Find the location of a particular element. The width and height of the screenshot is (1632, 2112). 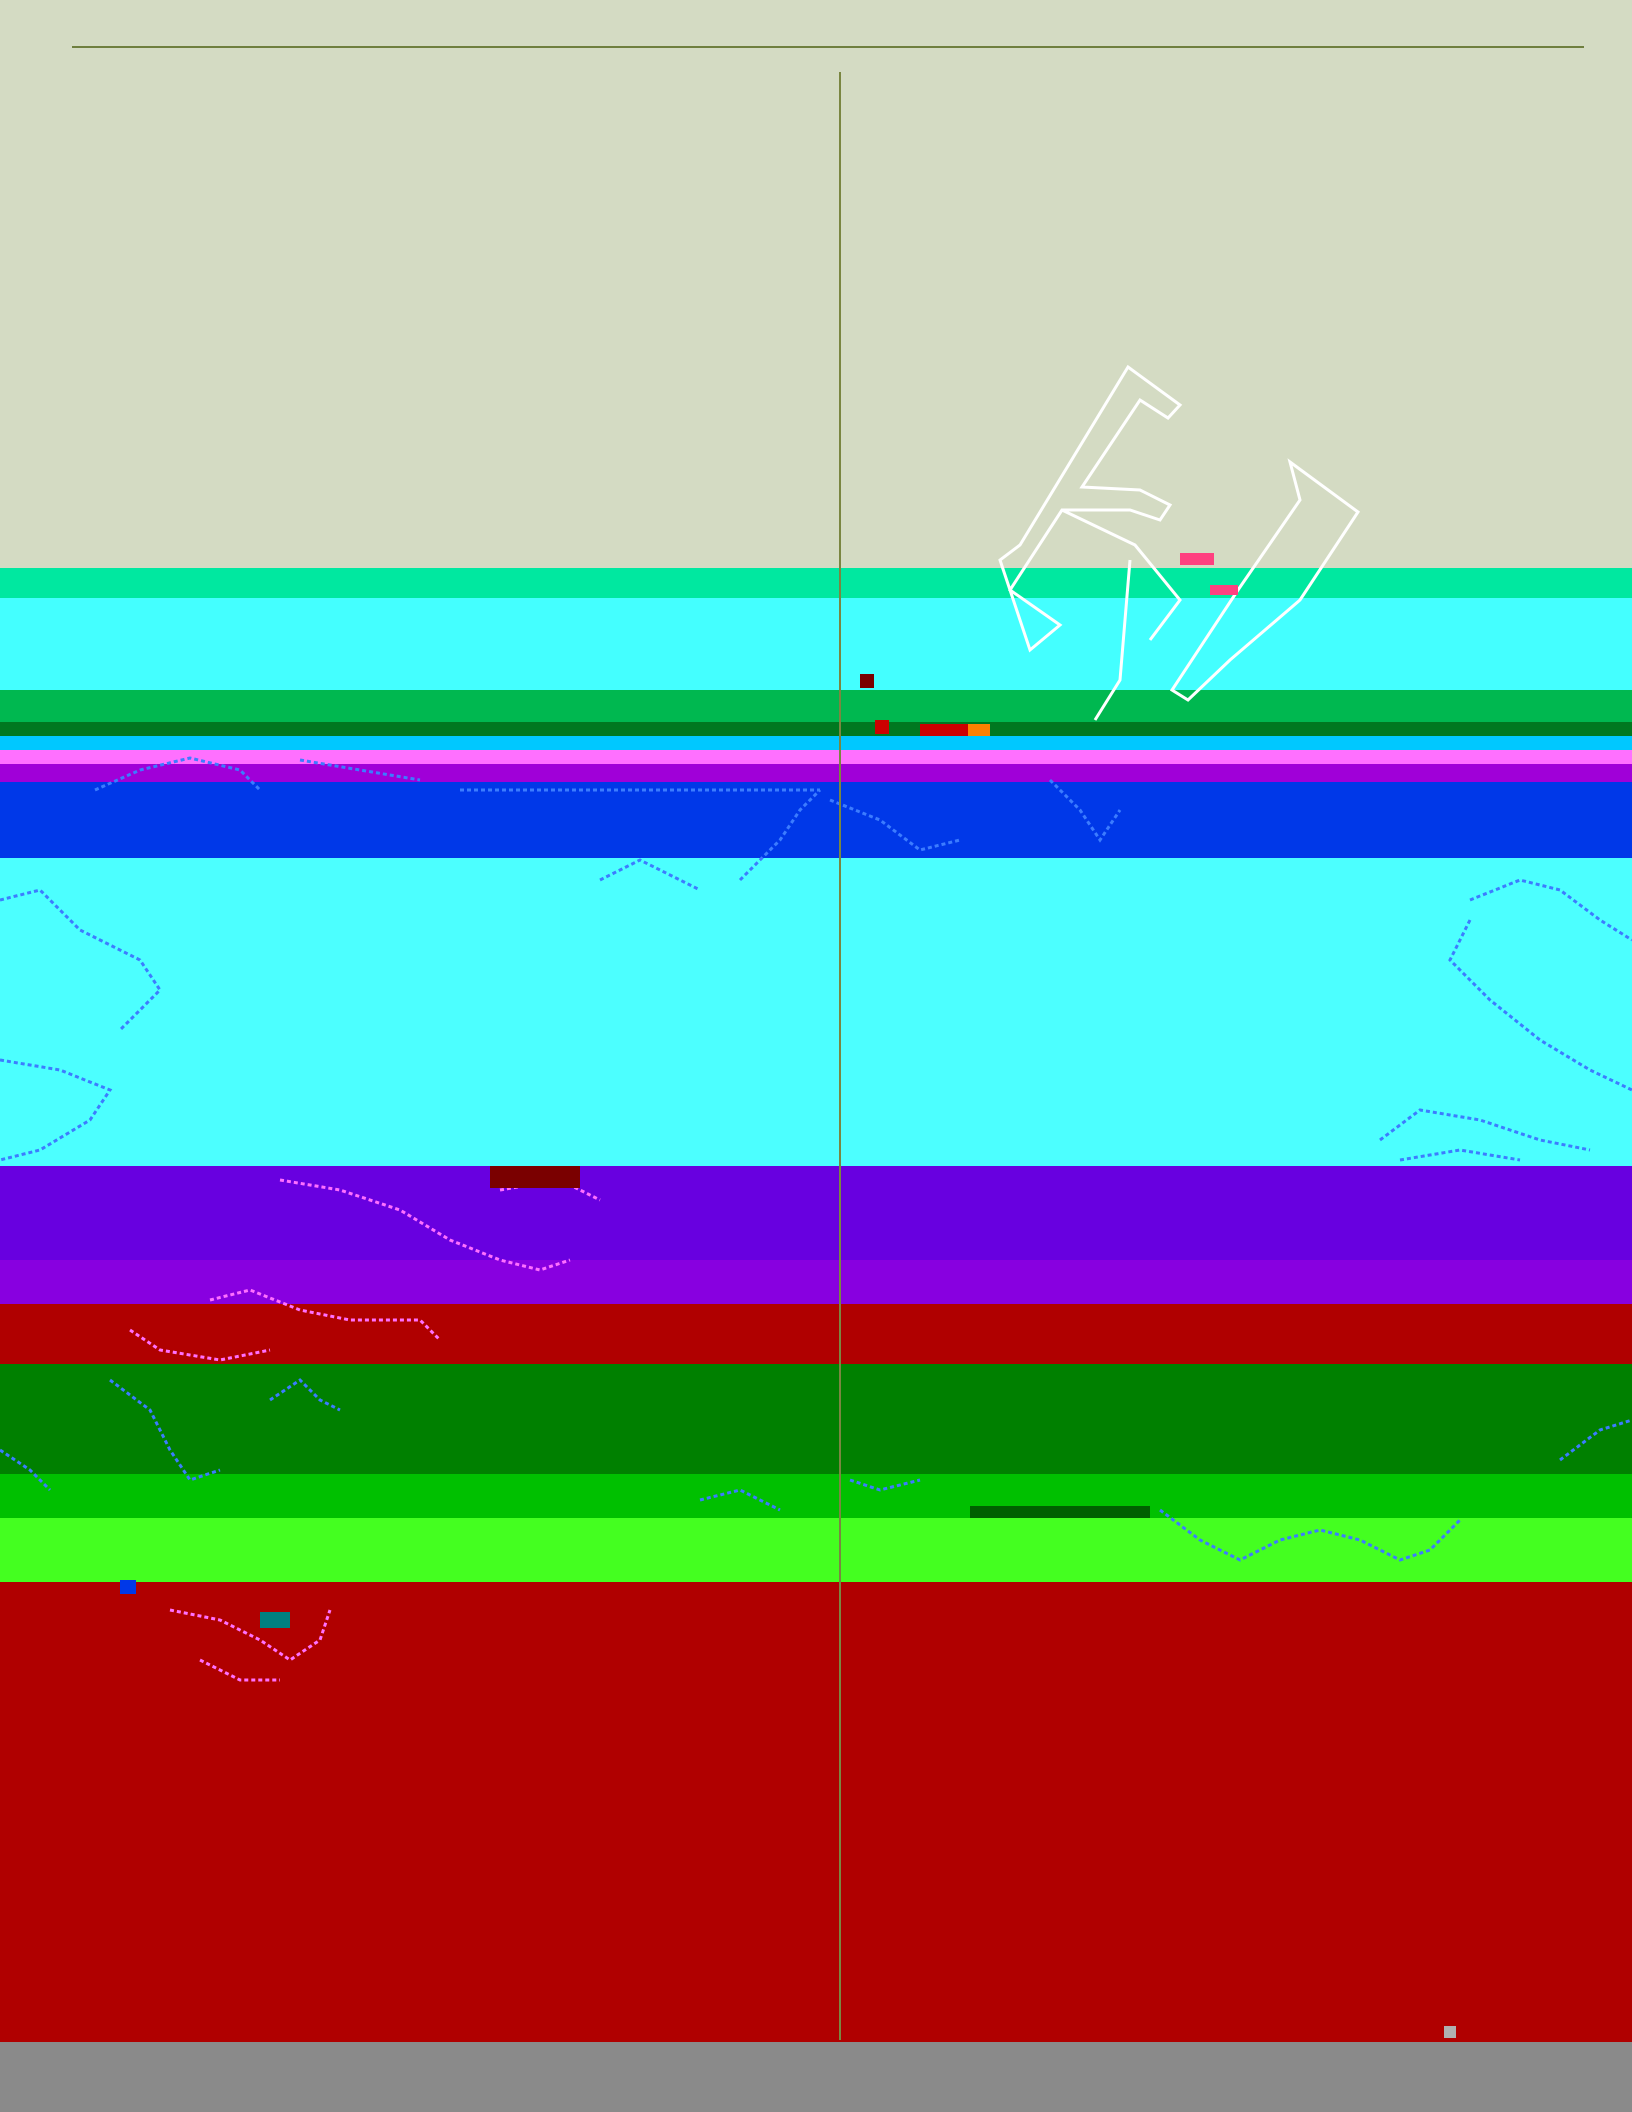

column-divider is located at coordinates (840, 1056).